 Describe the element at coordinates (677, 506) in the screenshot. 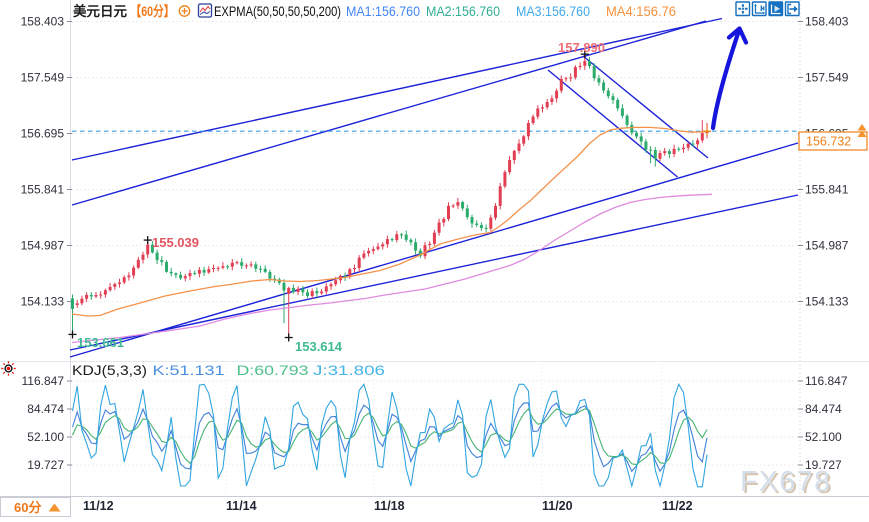

I see `svg-text: 11/22` at that location.